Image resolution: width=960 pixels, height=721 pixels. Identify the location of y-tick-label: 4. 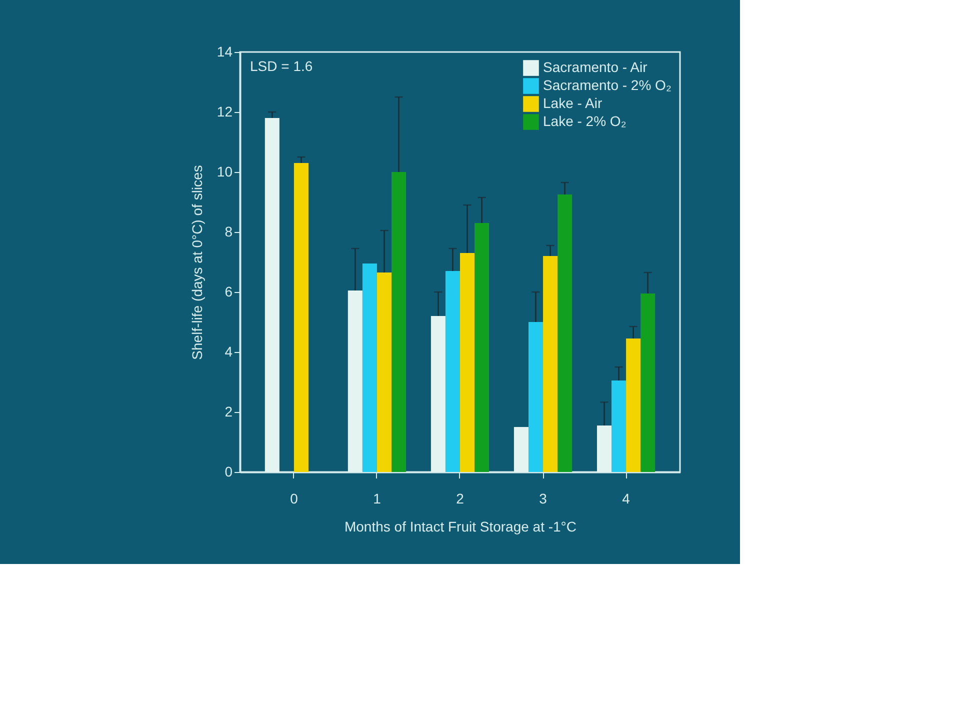
(228, 352).